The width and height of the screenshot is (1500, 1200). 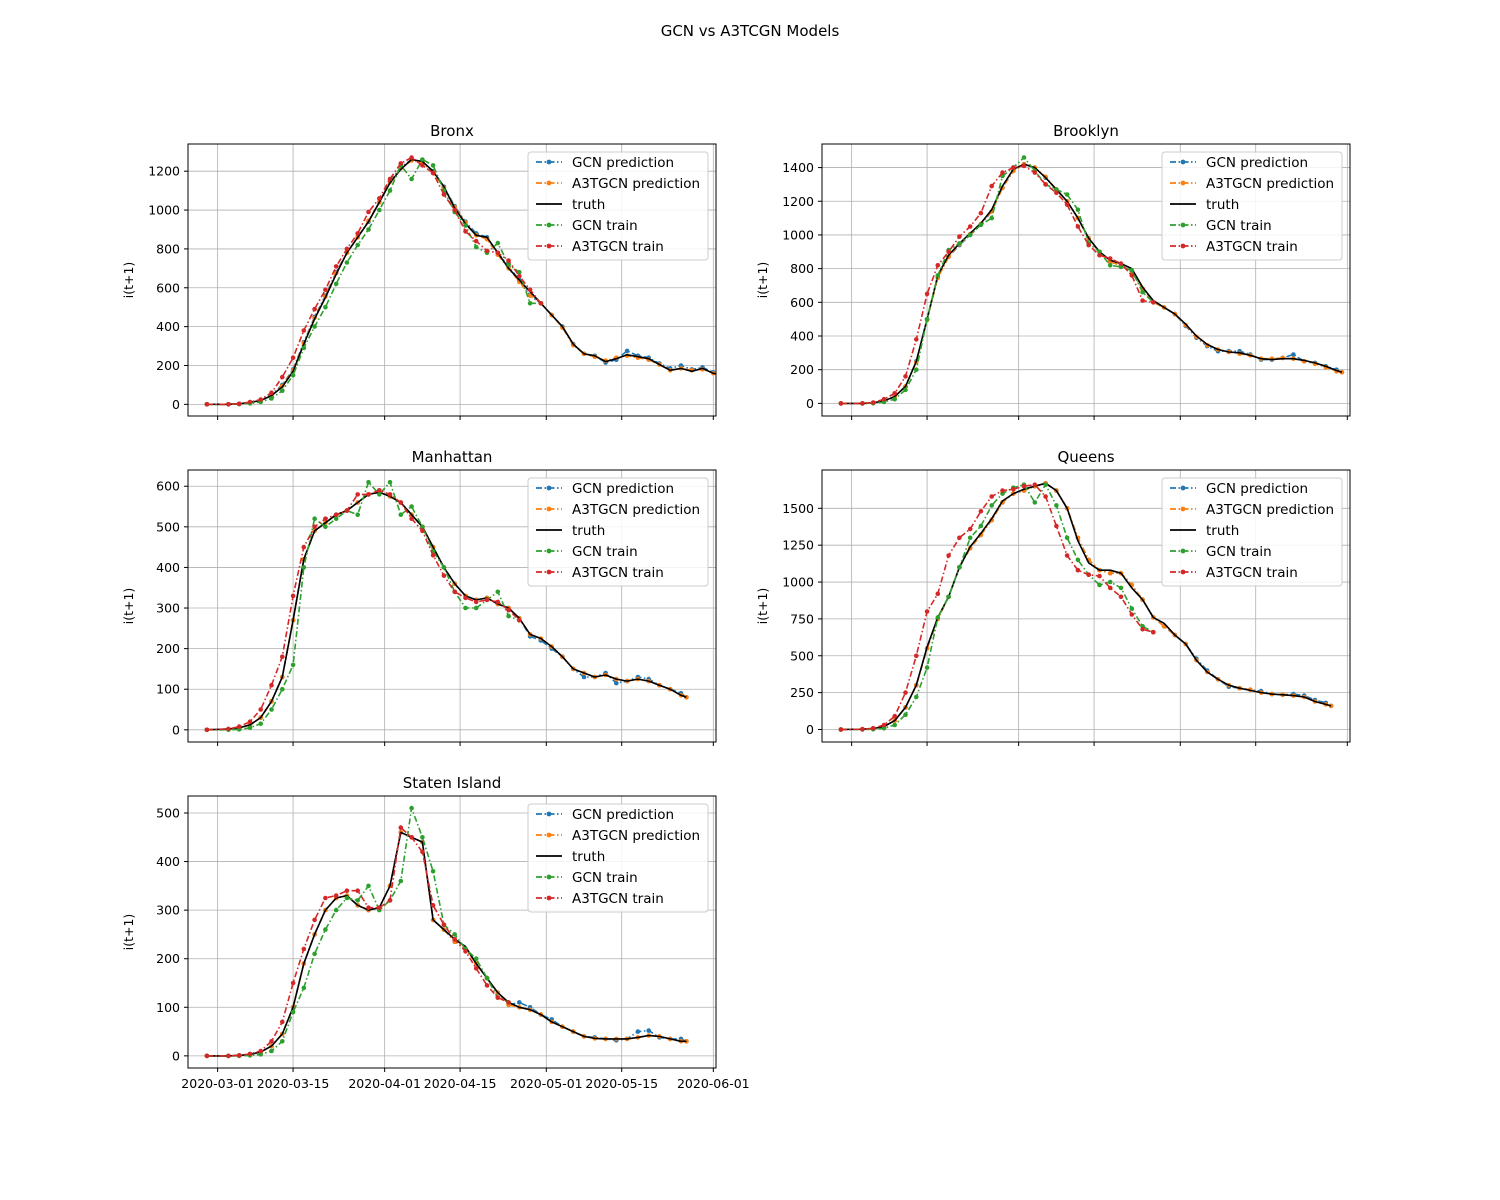 What do you see at coordinates (762, 606) in the screenshot?
I see `y-axis-label: i(t+1)` at bounding box center [762, 606].